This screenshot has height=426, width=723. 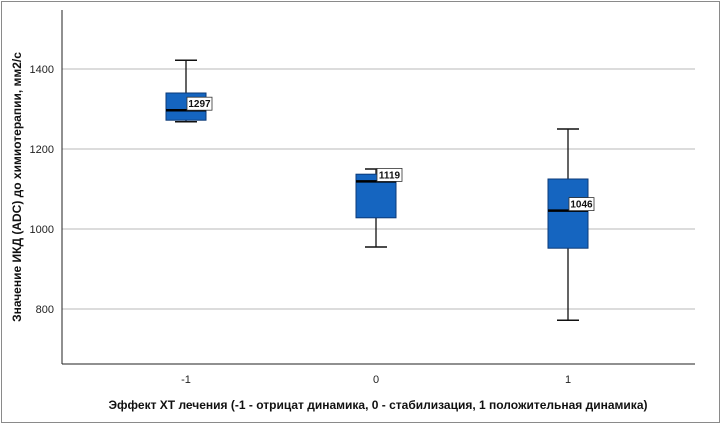 I want to click on box-group: 1297, so click(x=189, y=91).